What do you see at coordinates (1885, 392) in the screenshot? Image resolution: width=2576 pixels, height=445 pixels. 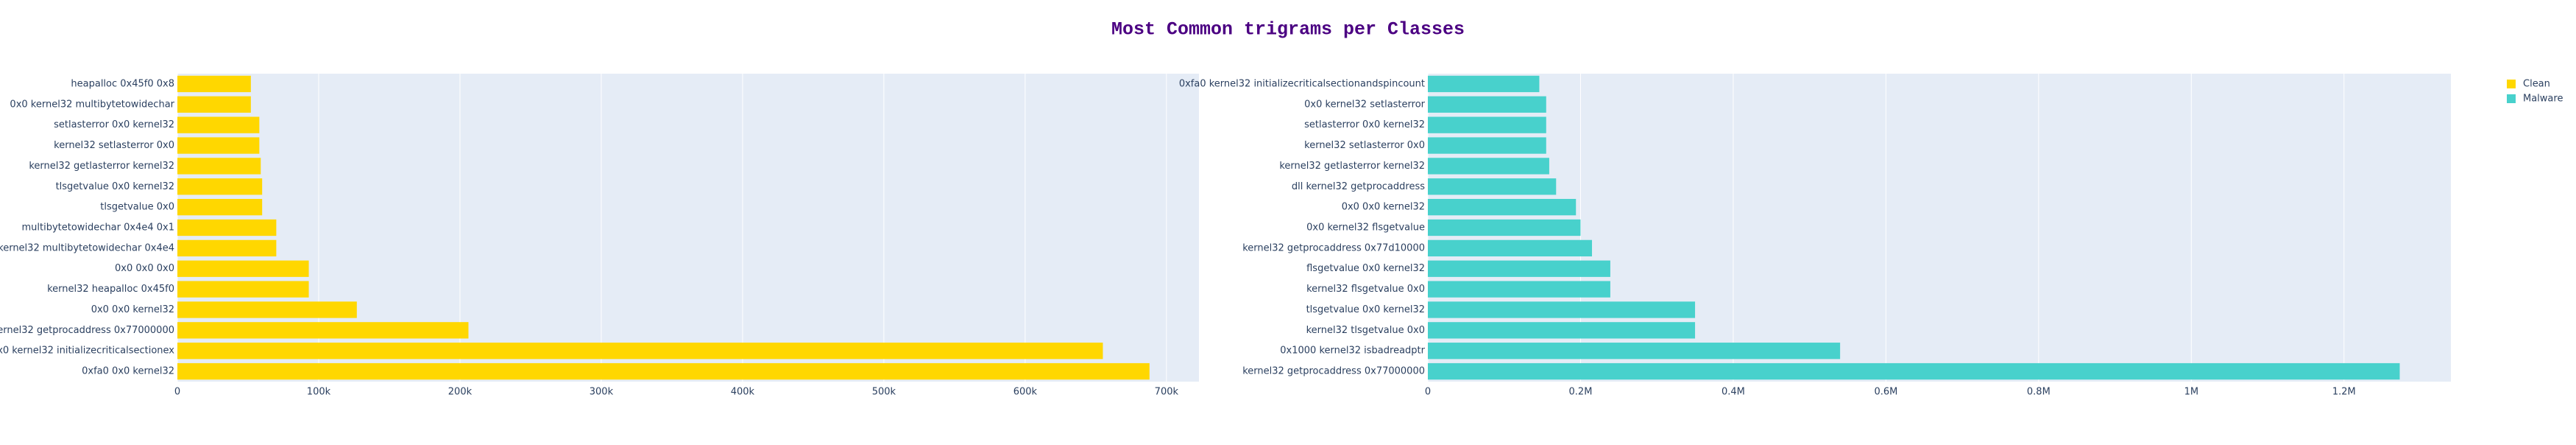 I see `x-tick-label: 0.6M` at bounding box center [1885, 392].